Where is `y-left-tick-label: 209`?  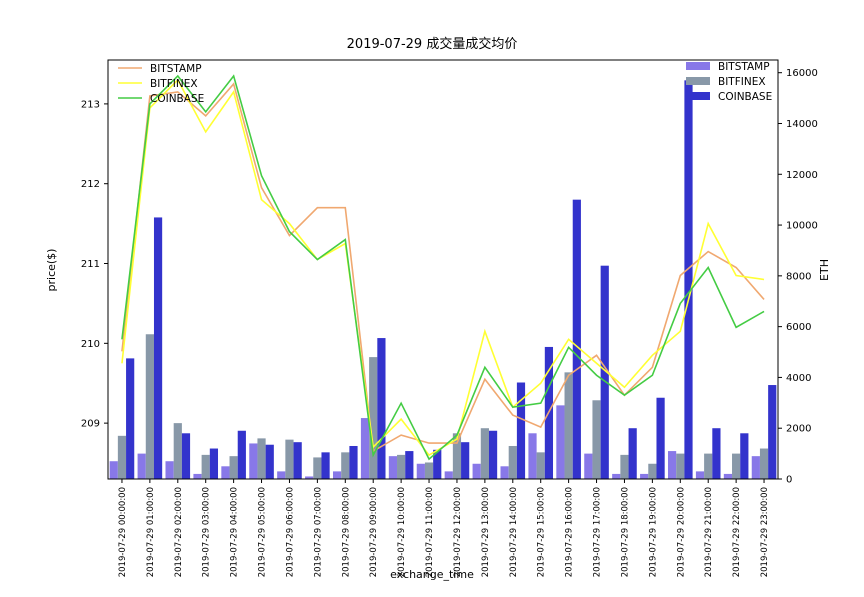
y-left-tick-label: 209 is located at coordinates (90, 424).